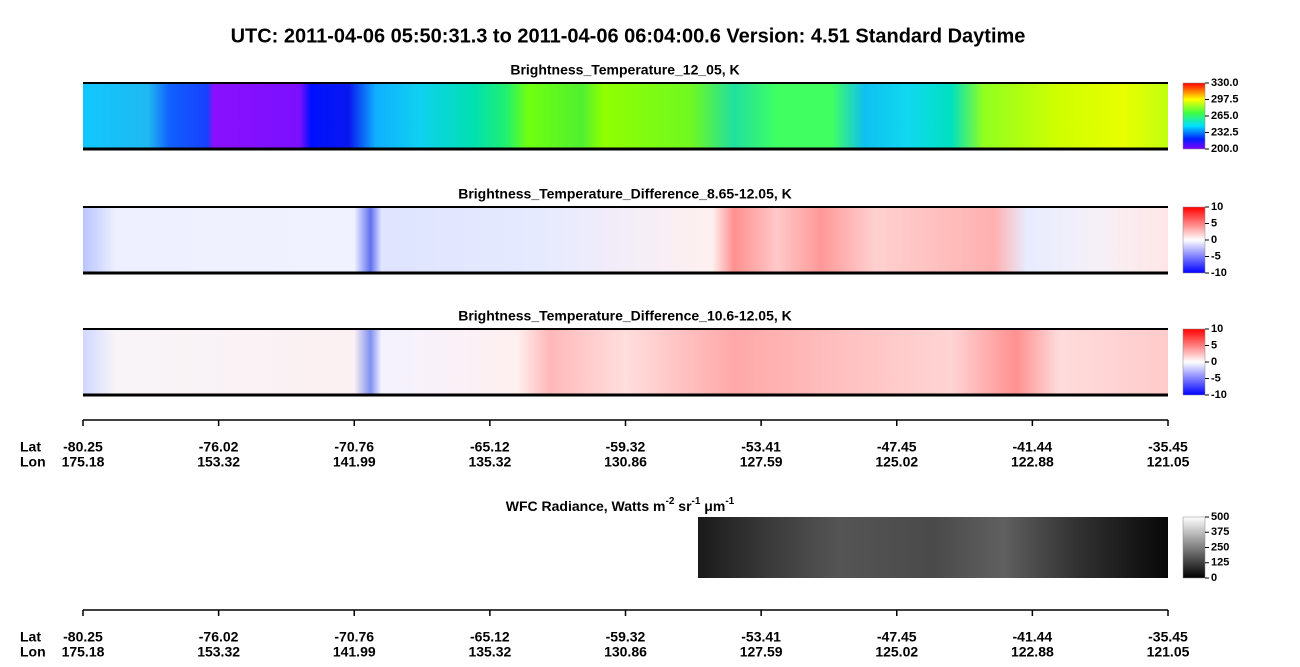 The image size is (1300, 667). What do you see at coordinates (1220, 563) in the screenshot?
I see `colorbar-label: 125` at bounding box center [1220, 563].